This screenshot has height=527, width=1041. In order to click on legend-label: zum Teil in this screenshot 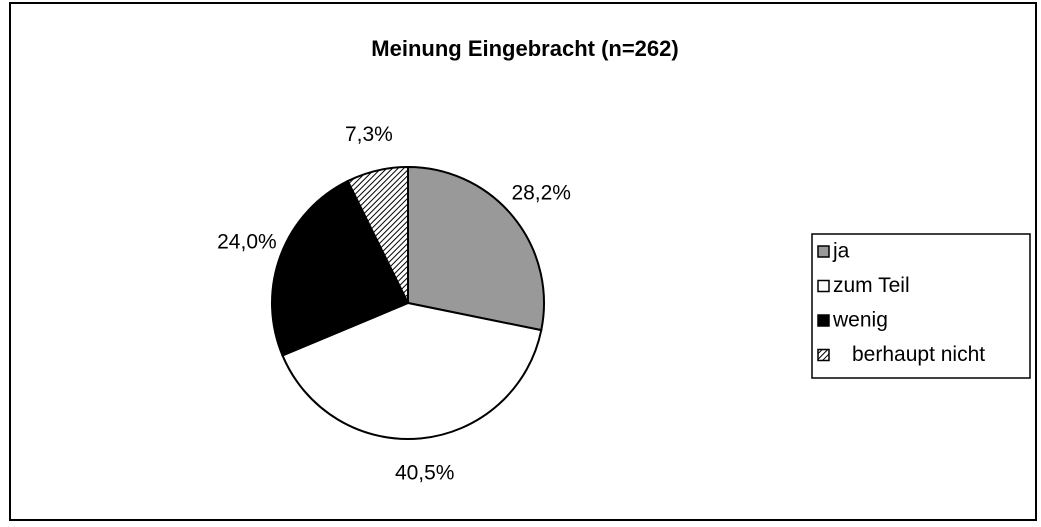, I will do `click(871, 285)`.